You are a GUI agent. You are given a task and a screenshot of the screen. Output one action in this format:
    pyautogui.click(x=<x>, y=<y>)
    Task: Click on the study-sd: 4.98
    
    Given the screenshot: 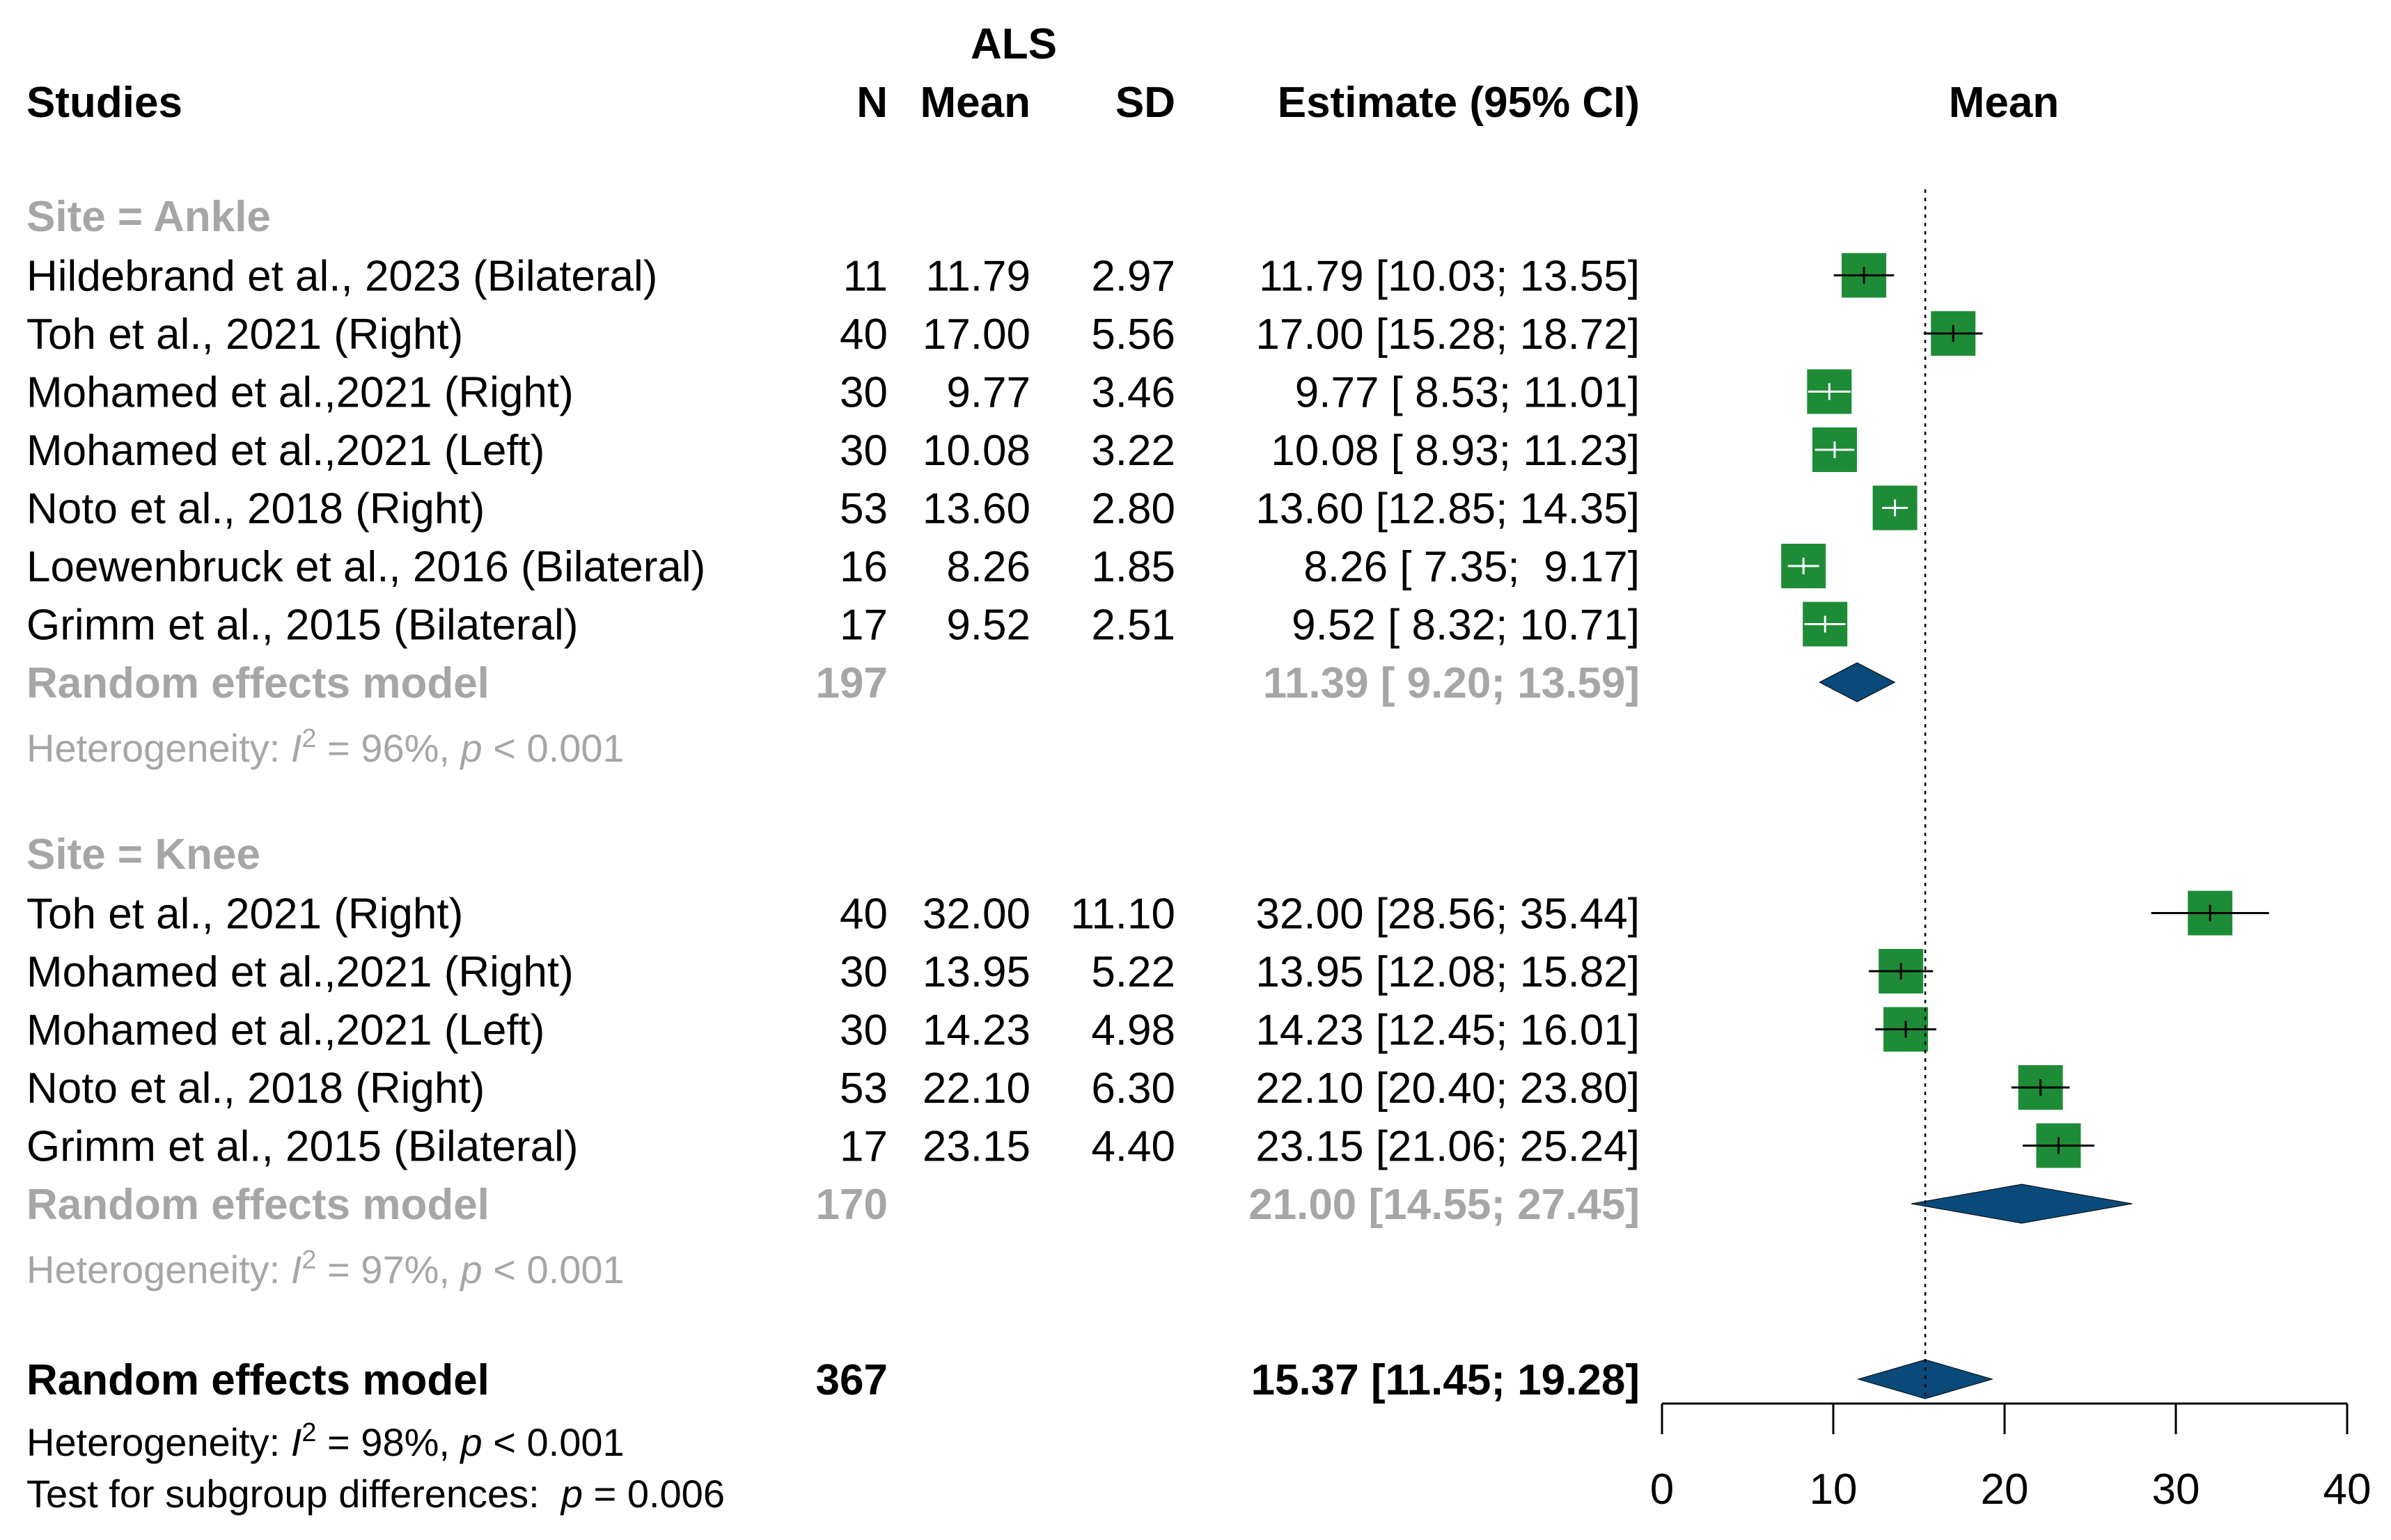 What is the action you would take?
    pyautogui.click(x=1133, y=1031)
    